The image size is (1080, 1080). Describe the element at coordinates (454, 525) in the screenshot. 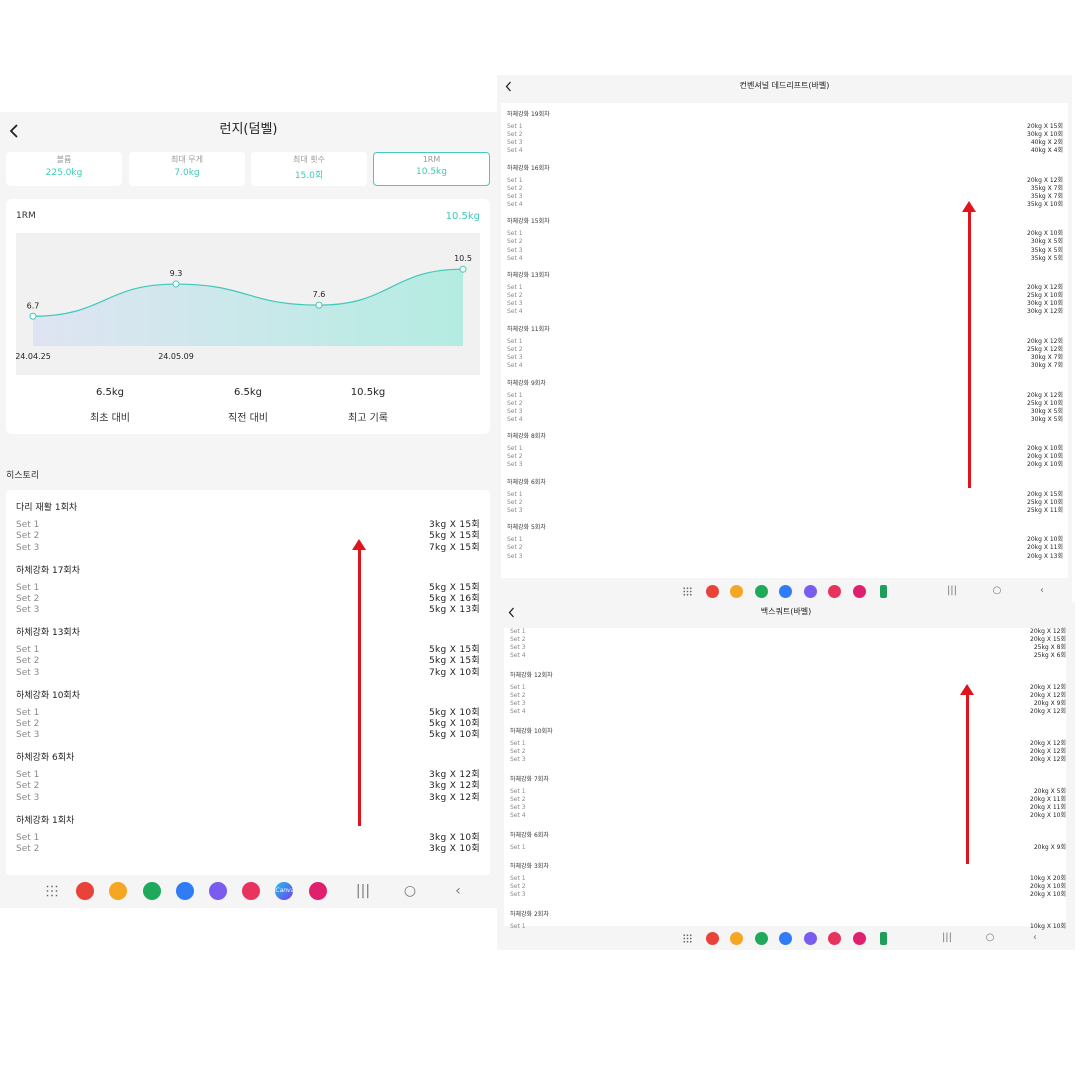

I see `set-weight-reps: 3kg X 15회` at that location.